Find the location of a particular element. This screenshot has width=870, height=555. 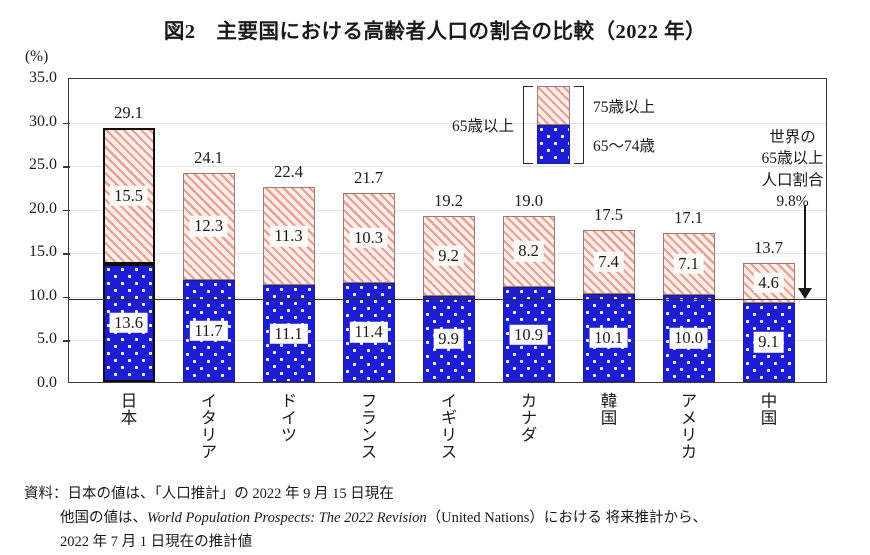

bar-カナダ: 10.9 8.2 19.0 is located at coordinates (528, 286).